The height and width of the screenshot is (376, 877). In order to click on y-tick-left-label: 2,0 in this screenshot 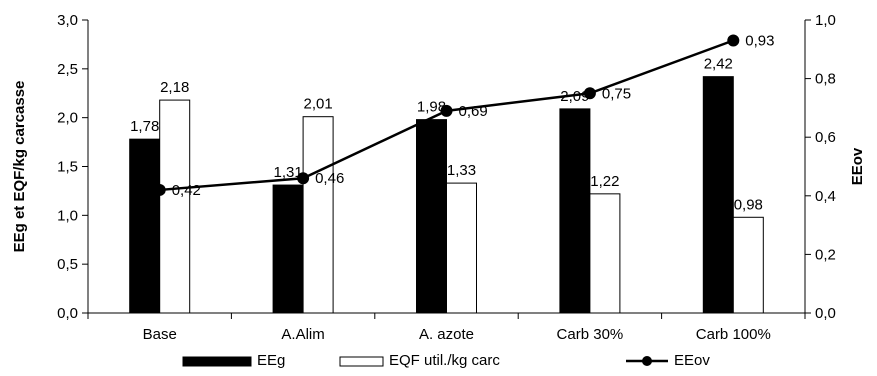, I will do `click(67, 118)`.